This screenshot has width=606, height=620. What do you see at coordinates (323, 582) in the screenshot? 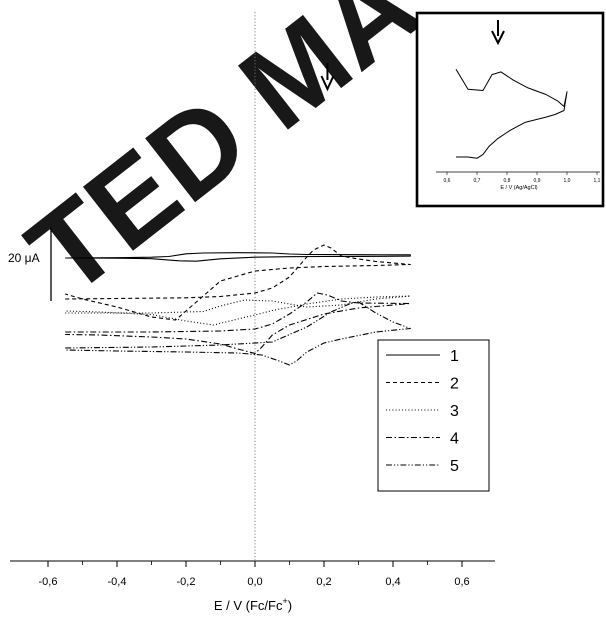
I see `x-tick-label: 0,2` at bounding box center [323, 582].